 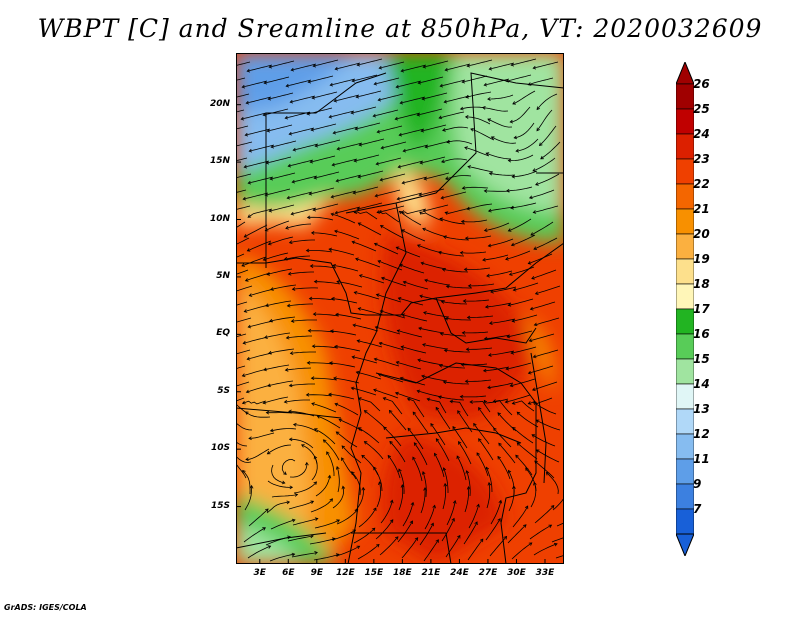 I want to click on colorbar-swatch, so click(x=685, y=396).